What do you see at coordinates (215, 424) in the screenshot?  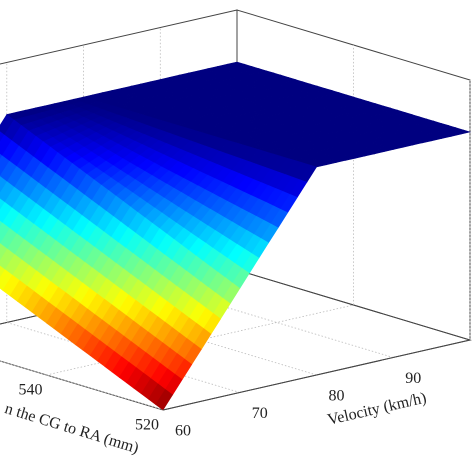 I see `axis-labels: Velocity (km/h) n the CG to RA (mm)` at bounding box center [215, 424].